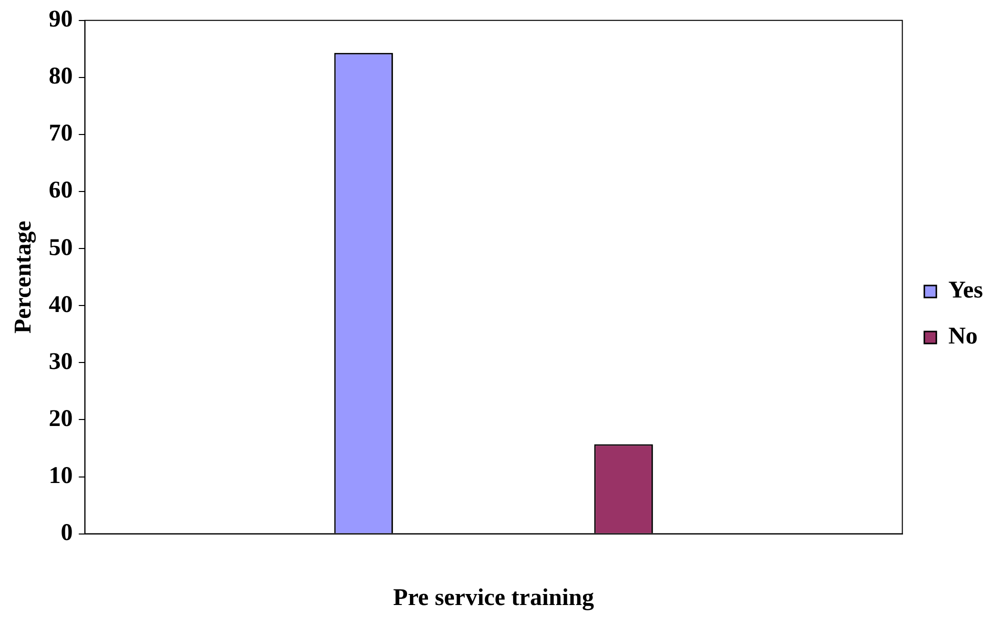 The height and width of the screenshot is (617, 993). Describe the element at coordinates (60, 247) in the screenshot. I see `y-tick-label: 50` at that location.